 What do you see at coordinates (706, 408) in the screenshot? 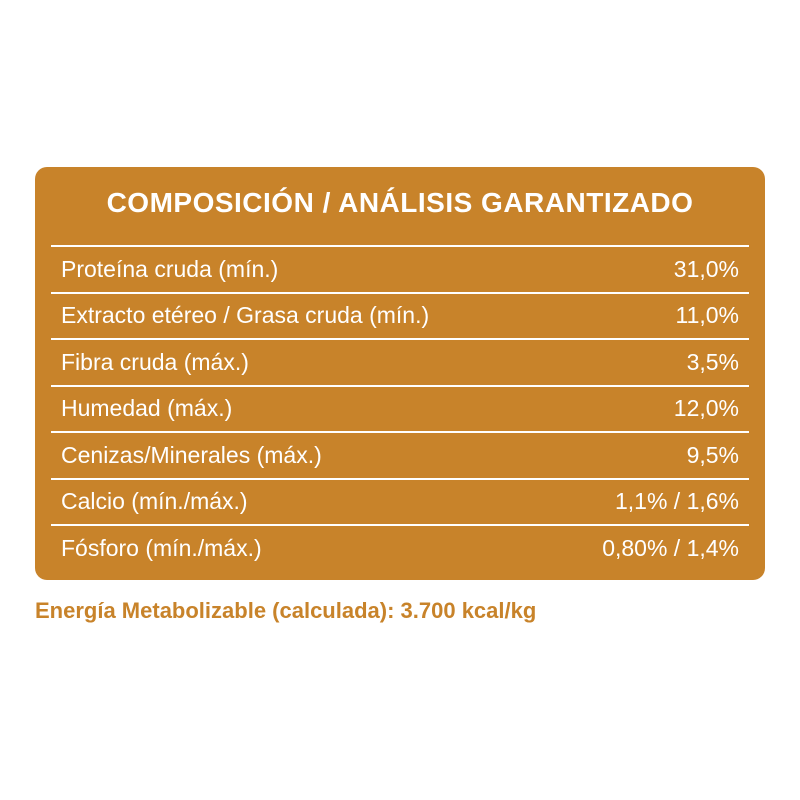
I see `nutrient-value: 12,0%` at bounding box center [706, 408].